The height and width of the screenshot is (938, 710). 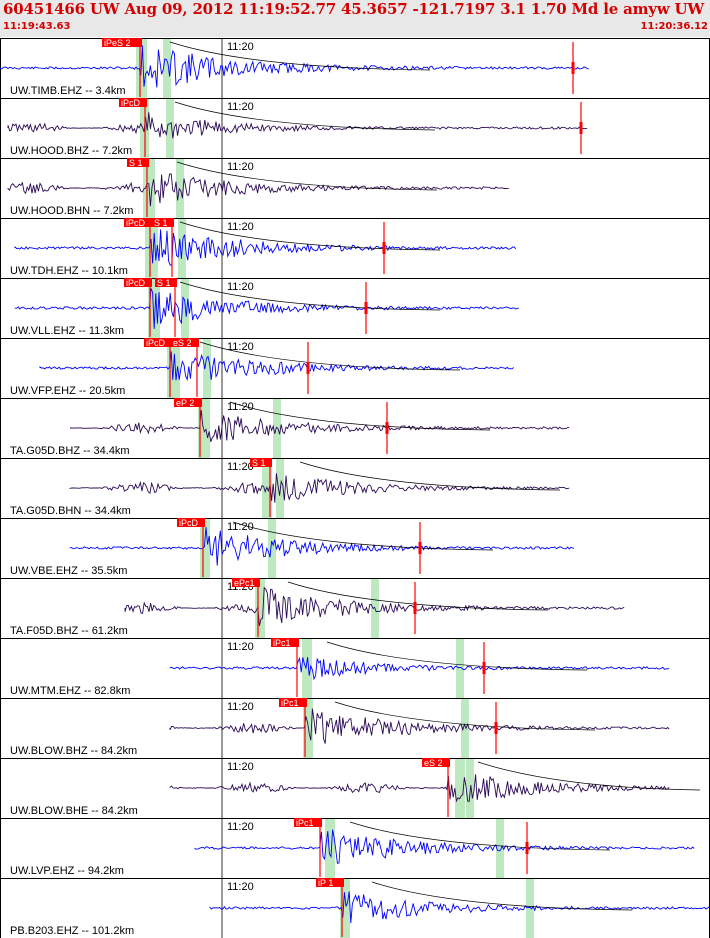 I want to click on station-label: PB.B203.EHZ -- 101.2km, so click(x=72, y=931).